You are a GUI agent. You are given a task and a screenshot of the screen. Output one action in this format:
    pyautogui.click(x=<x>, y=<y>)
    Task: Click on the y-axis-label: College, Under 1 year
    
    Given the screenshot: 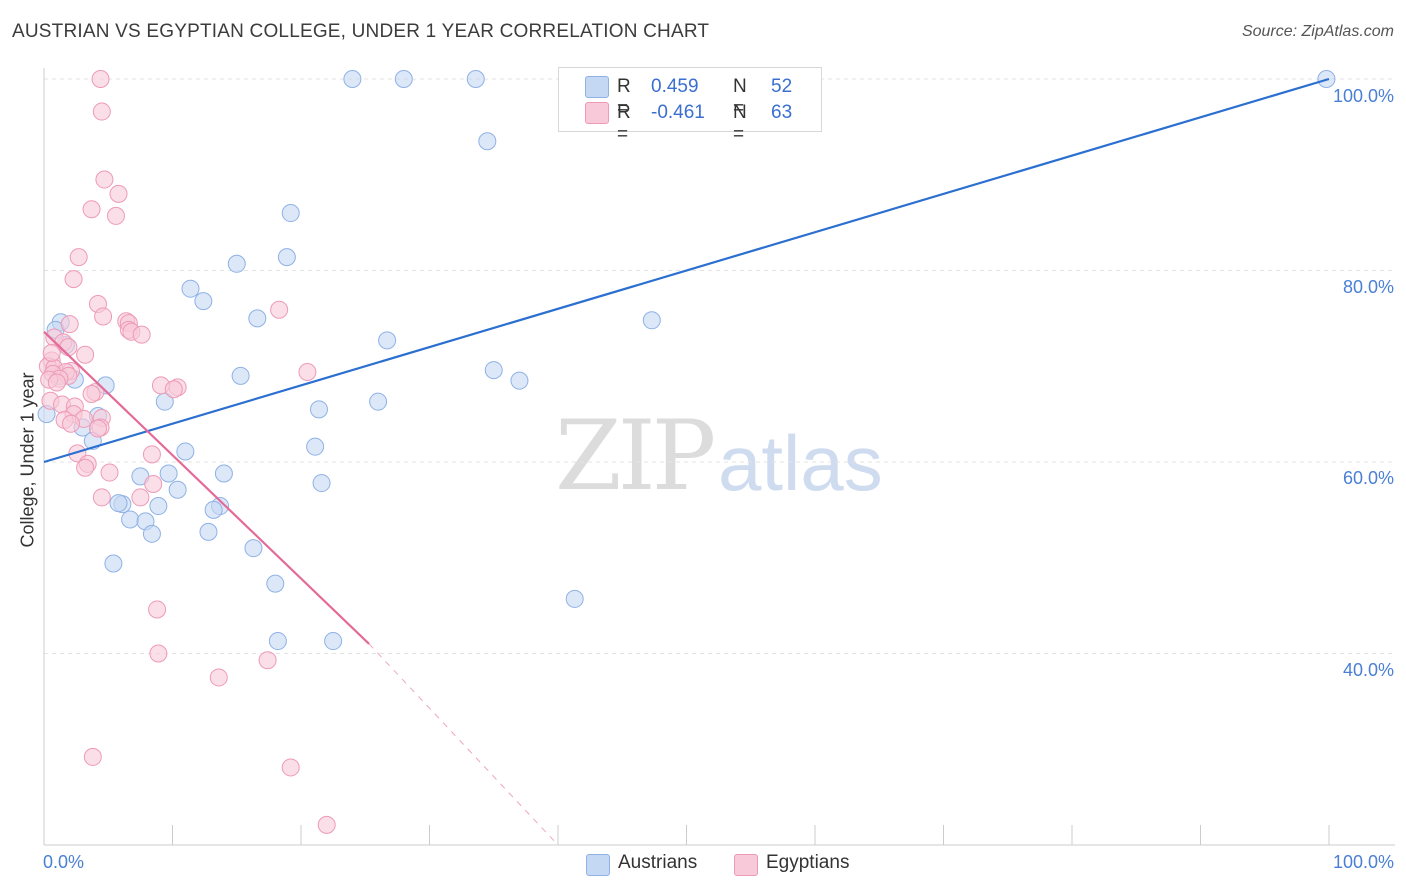 What is the action you would take?
    pyautogui.click(x=27, y=460)
    